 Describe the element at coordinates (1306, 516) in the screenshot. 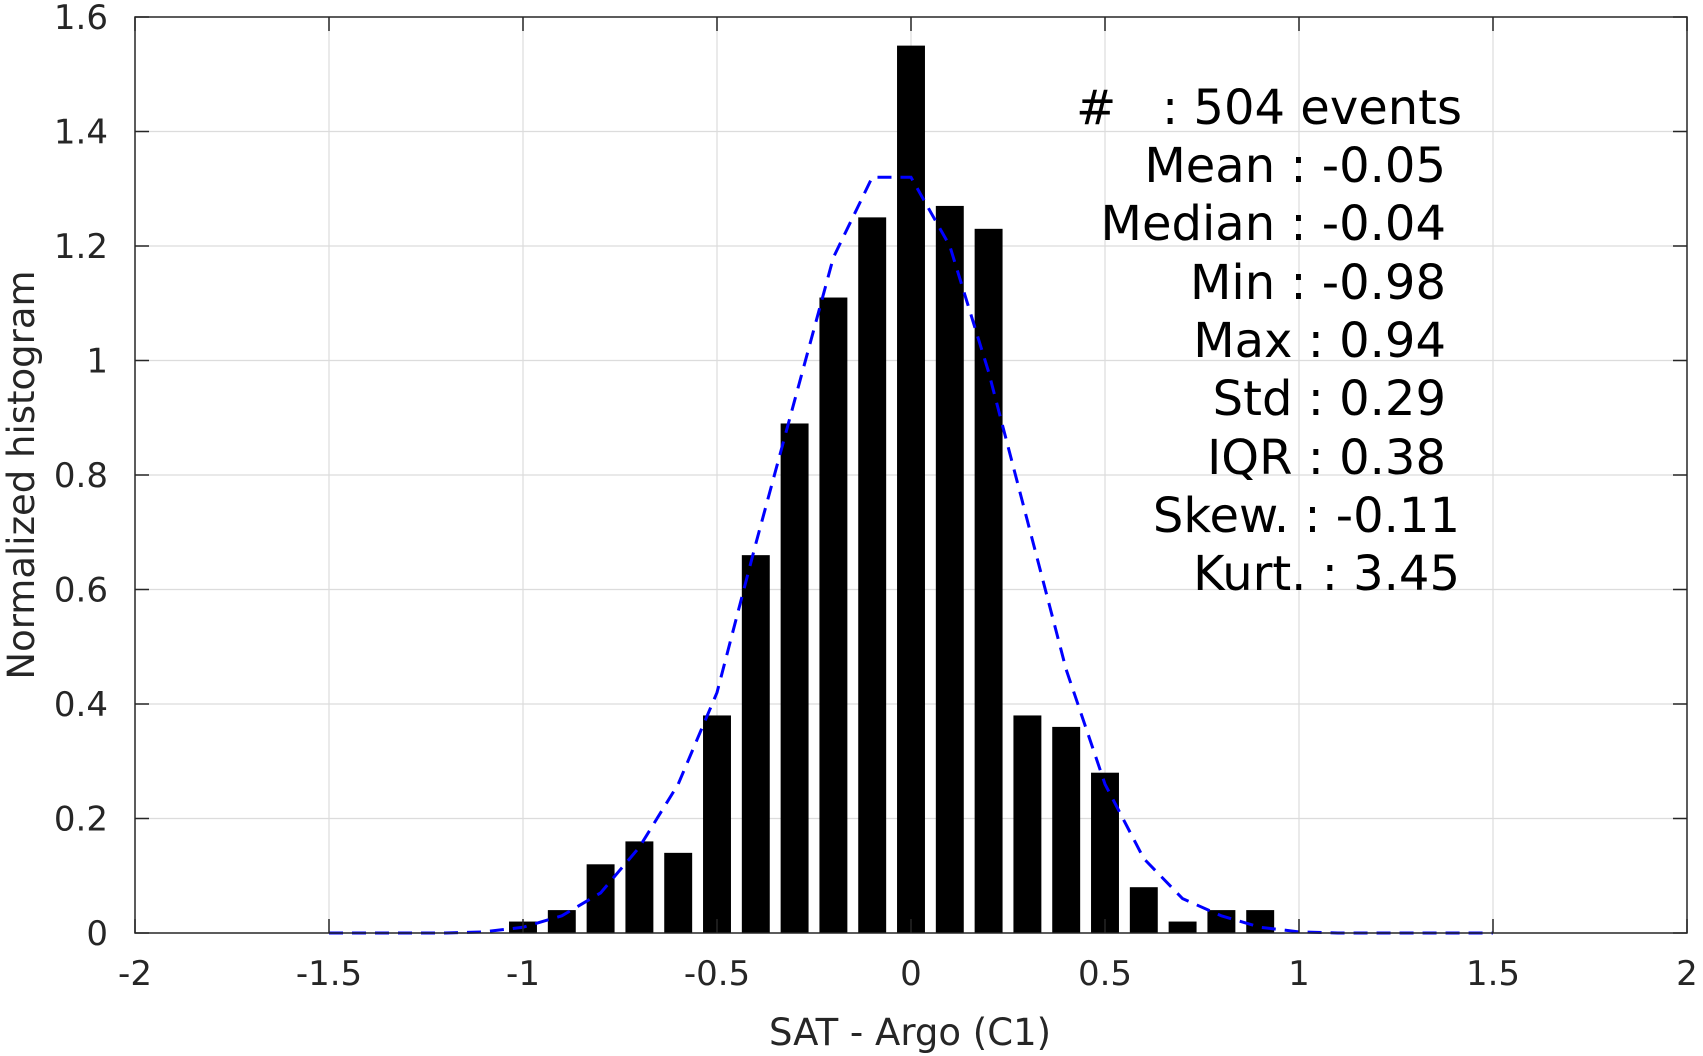

I see `stat-skew: Skew. : -0.11` at that location.